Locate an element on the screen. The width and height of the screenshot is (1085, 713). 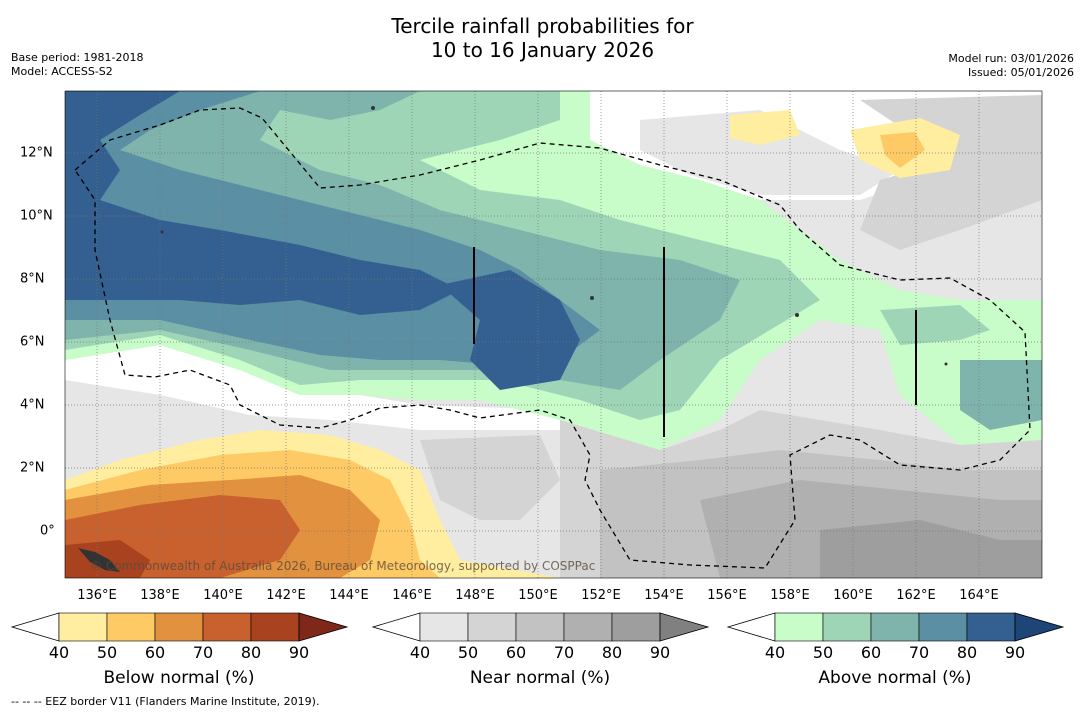
model-name: Model: ACCESS-S2 is located at coordinates (62, 71).